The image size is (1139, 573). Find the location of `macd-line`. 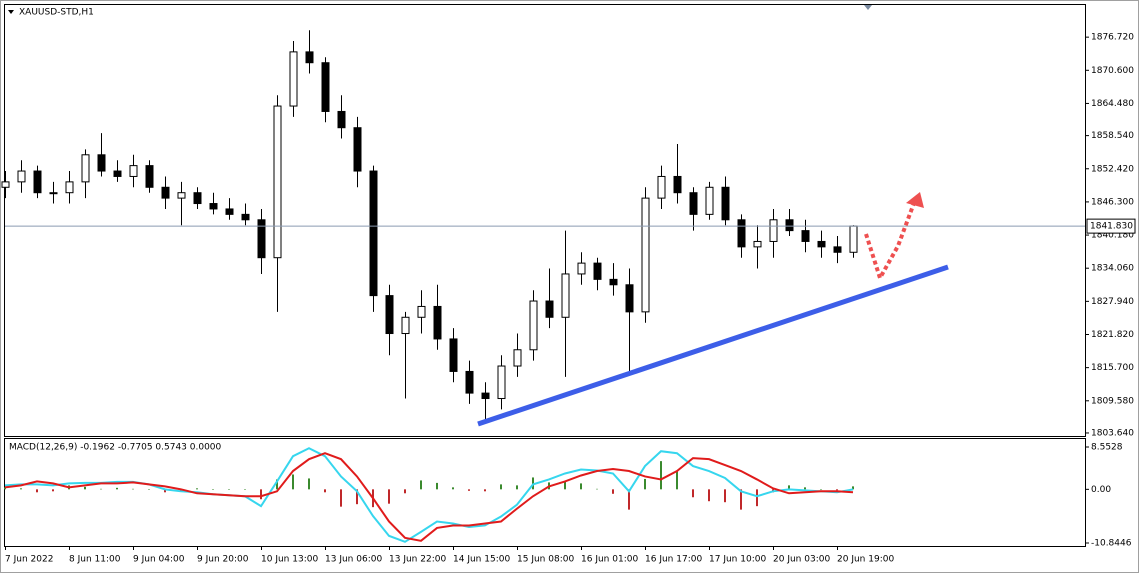

macd-line is located at coordinates (429, 497).